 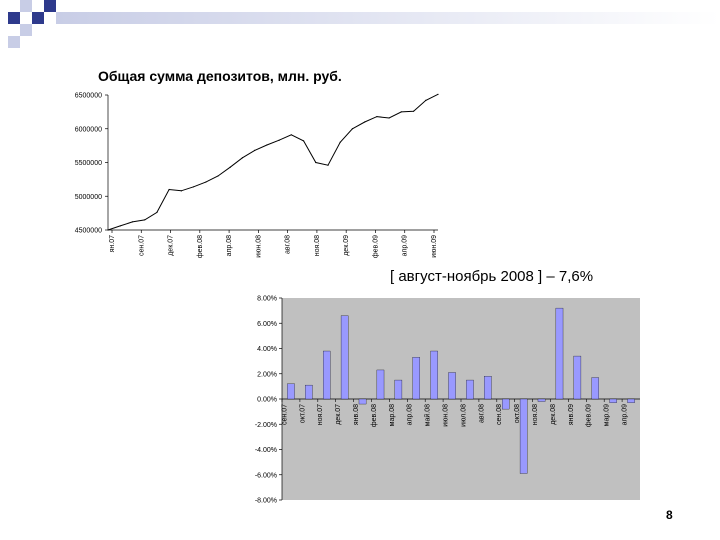 What do you see at coordinates (291, 391) in the screenshot?
I see `bar-сен.07` at bounding box center [291, 391].